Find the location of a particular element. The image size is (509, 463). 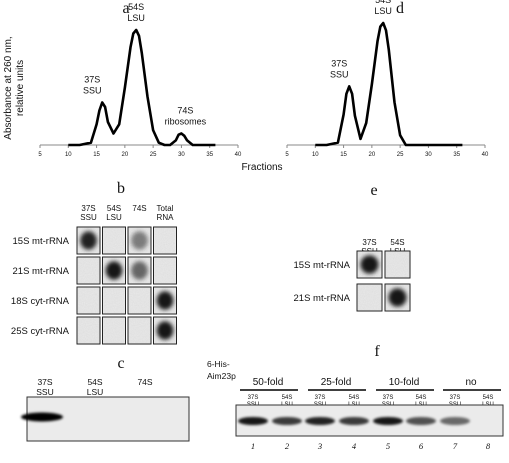

lane-label-line2: LSU is located at coordinates (95, 392).